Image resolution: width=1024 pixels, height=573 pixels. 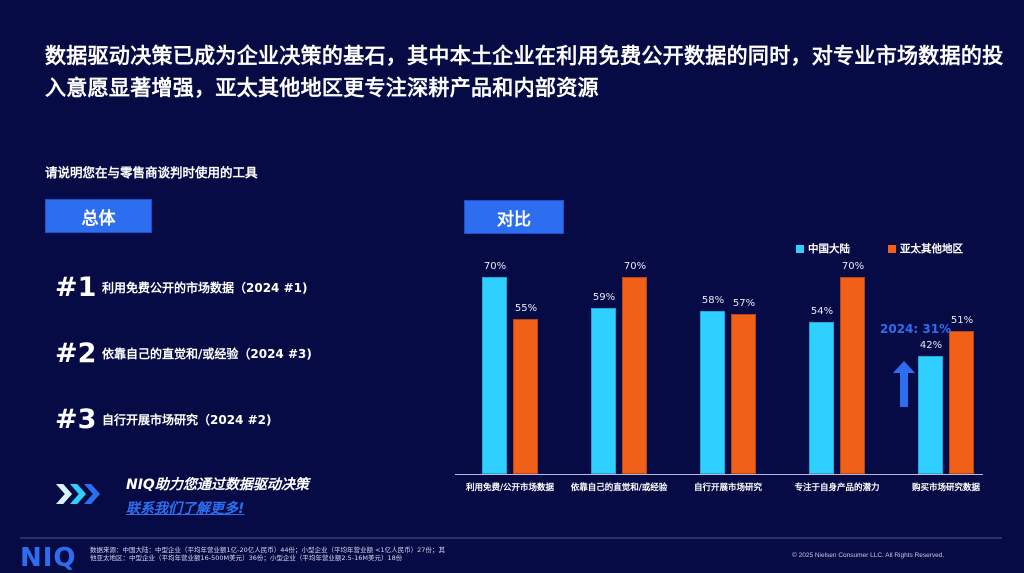 What do you see at coordinates (514, 217) in the screenshot?
I see `compare-tag: 对比` at bounding box center [514, 217].